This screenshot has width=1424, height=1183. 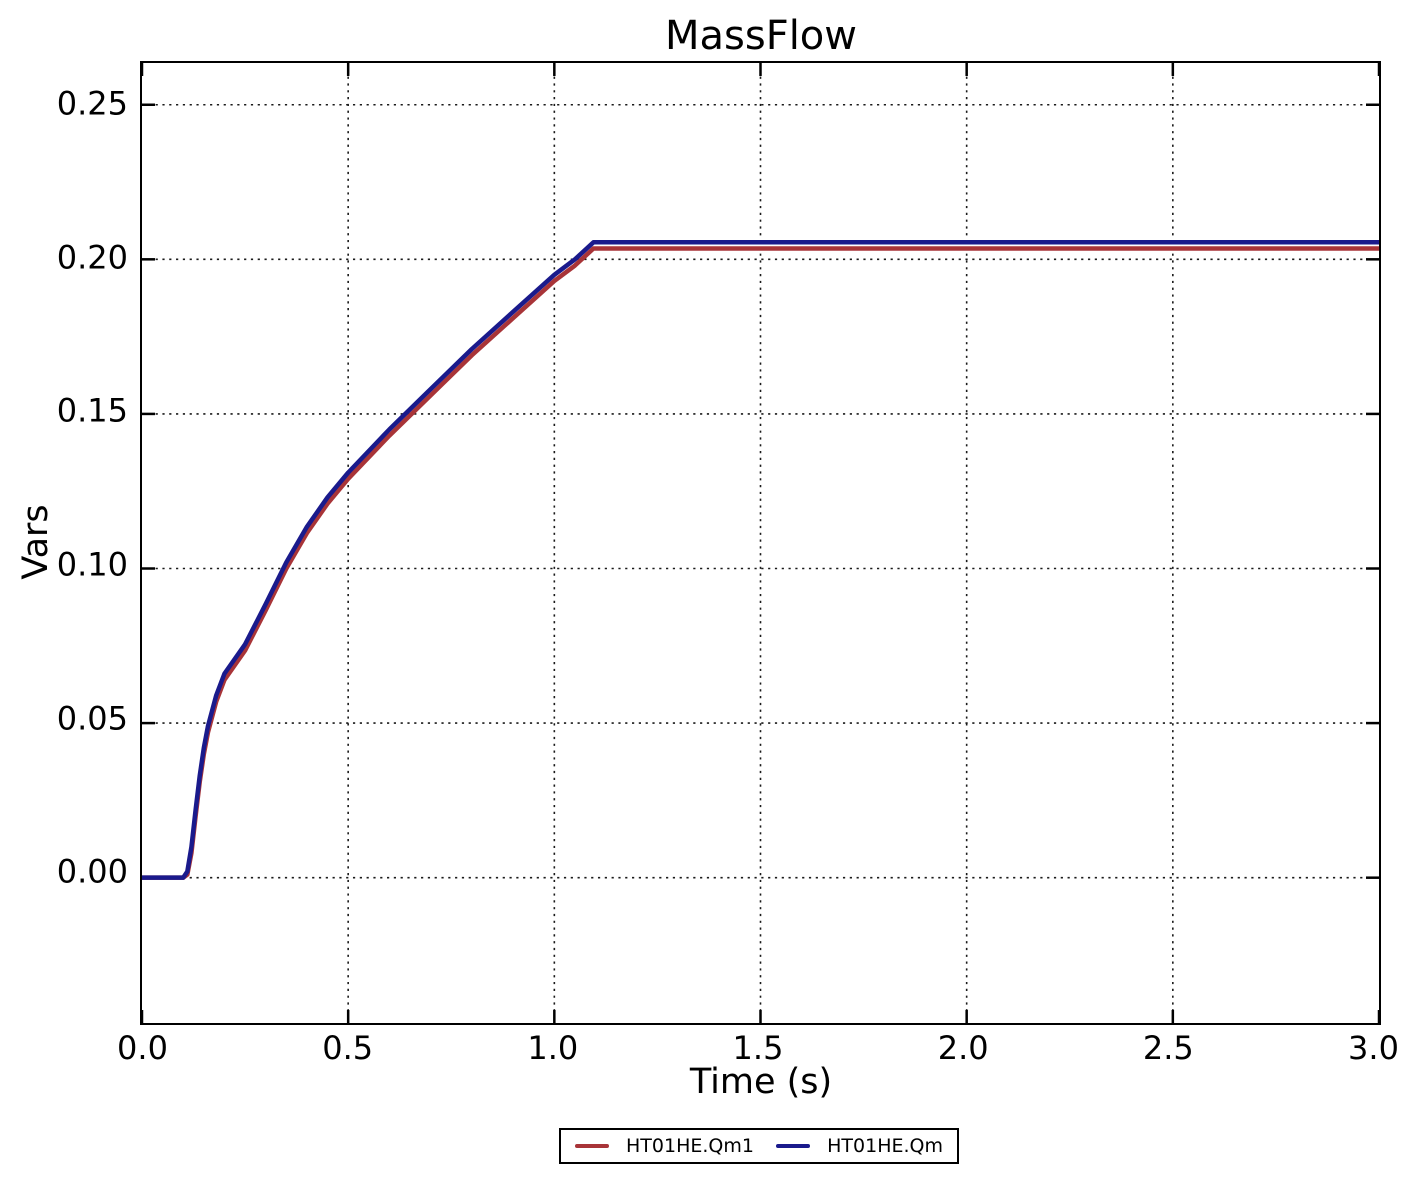 What do you see at coordinates (761, 1082) in the screenshot?
I see `x-axis-label: Time (s)` at bounding box center [761, 1082].